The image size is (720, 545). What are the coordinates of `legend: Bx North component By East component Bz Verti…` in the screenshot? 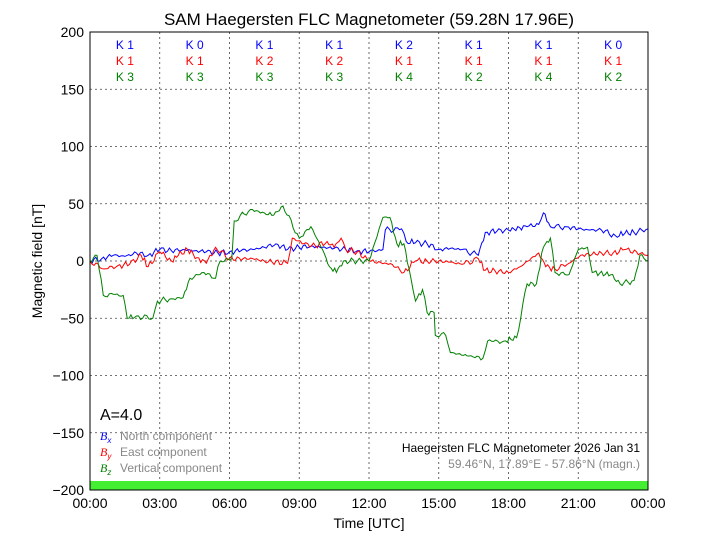 It's located at (161, 453).